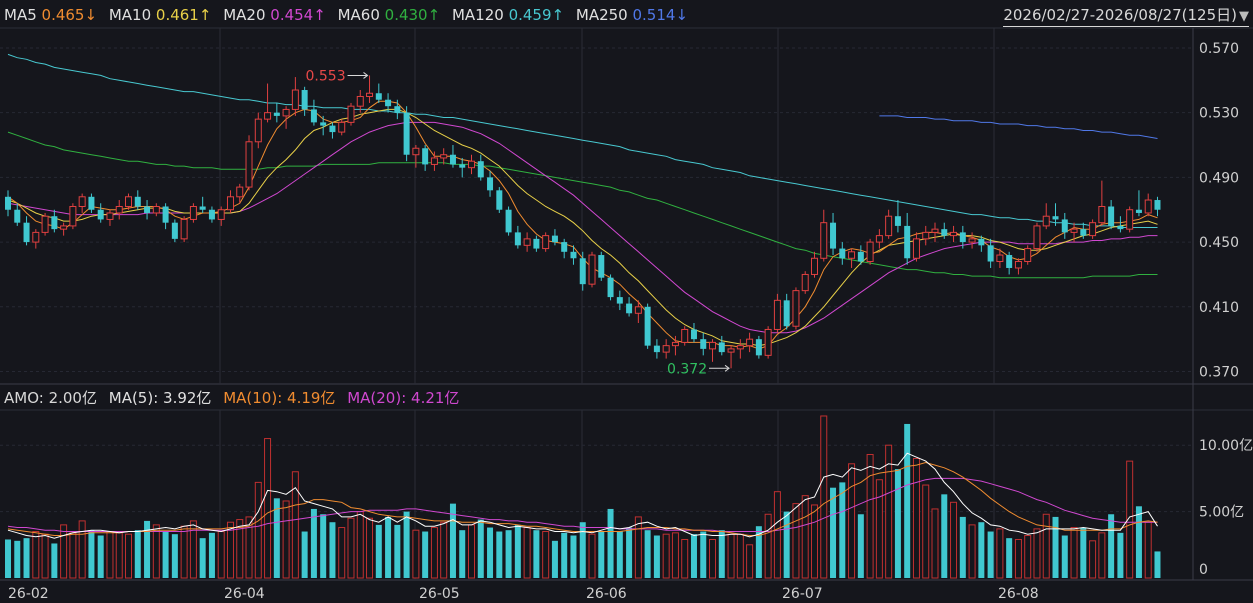  What do you see at coordinates (1219, 49) in the screenshot?
I see `price-tick-label: 0.570` at bounding box center [1219, 49].